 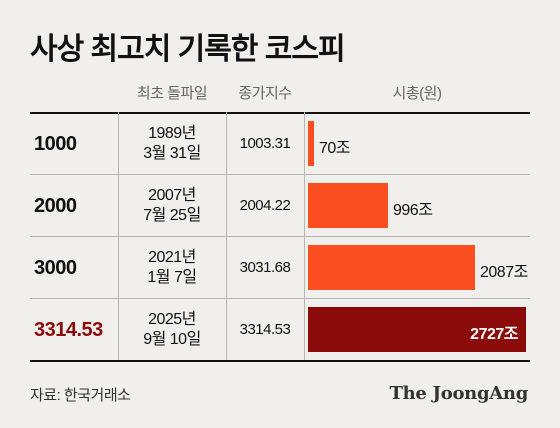 I want to click on chart-title: 사상 최고치 기록한 코스피, so click(x=188, y=49).